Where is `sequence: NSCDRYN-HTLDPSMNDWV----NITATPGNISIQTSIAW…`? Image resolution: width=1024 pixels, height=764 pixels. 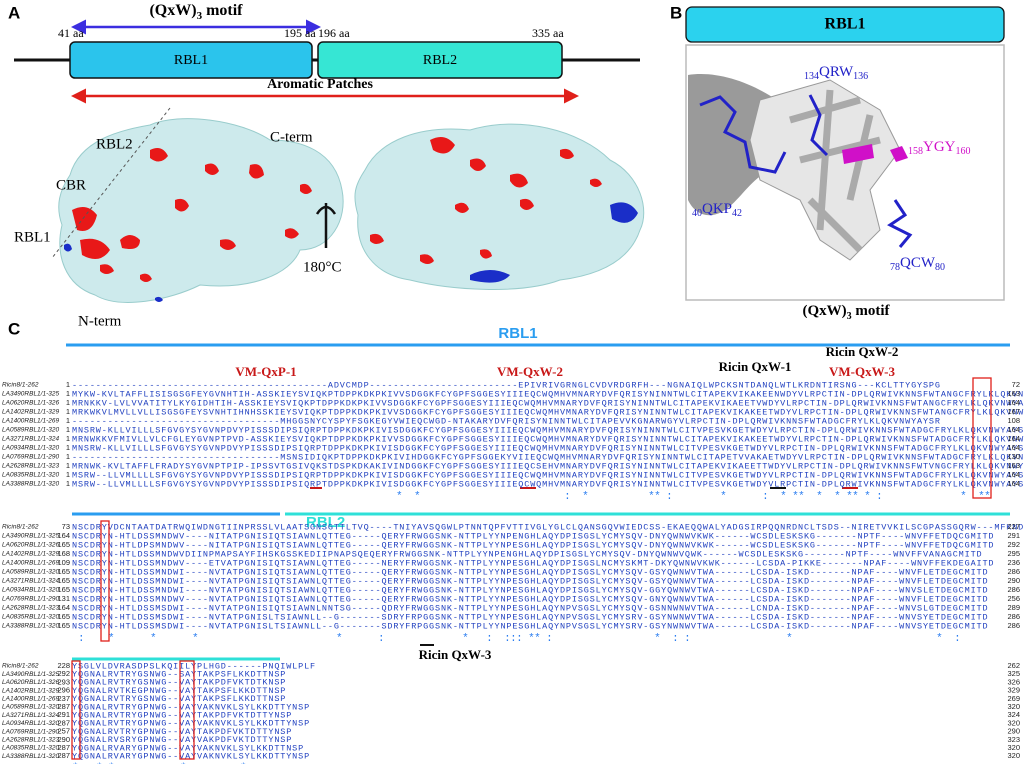 sequence: NSCDRYN-HTLDPSMNDWV----NITATPGNISIQTSIAW… is located at coordinates (533, 545).